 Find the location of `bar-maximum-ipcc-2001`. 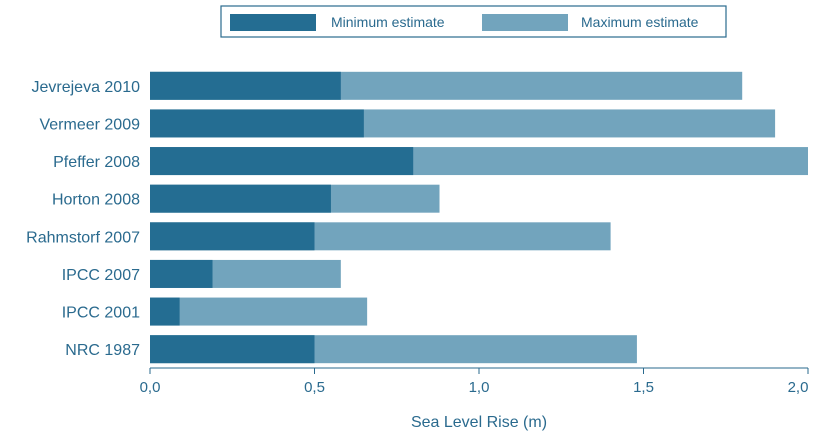

bar-maximum-ipcc-2001 is located at coordinates (259, 311).